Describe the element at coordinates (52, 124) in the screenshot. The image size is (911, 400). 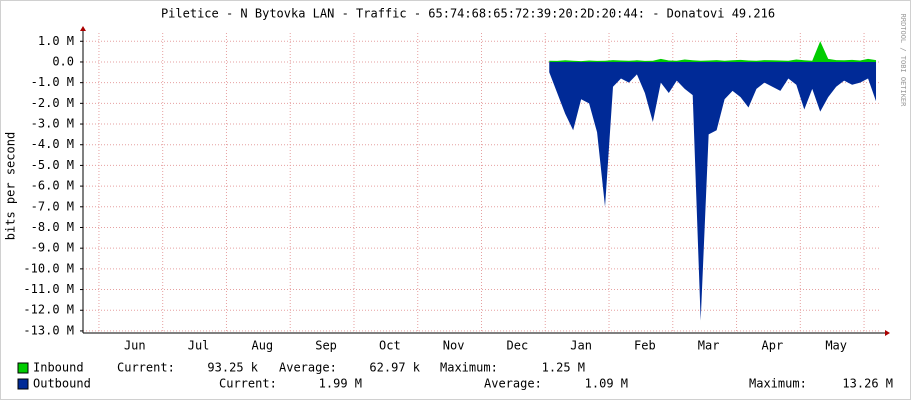
I see `y-tick-label: -3.0 M` at that location.